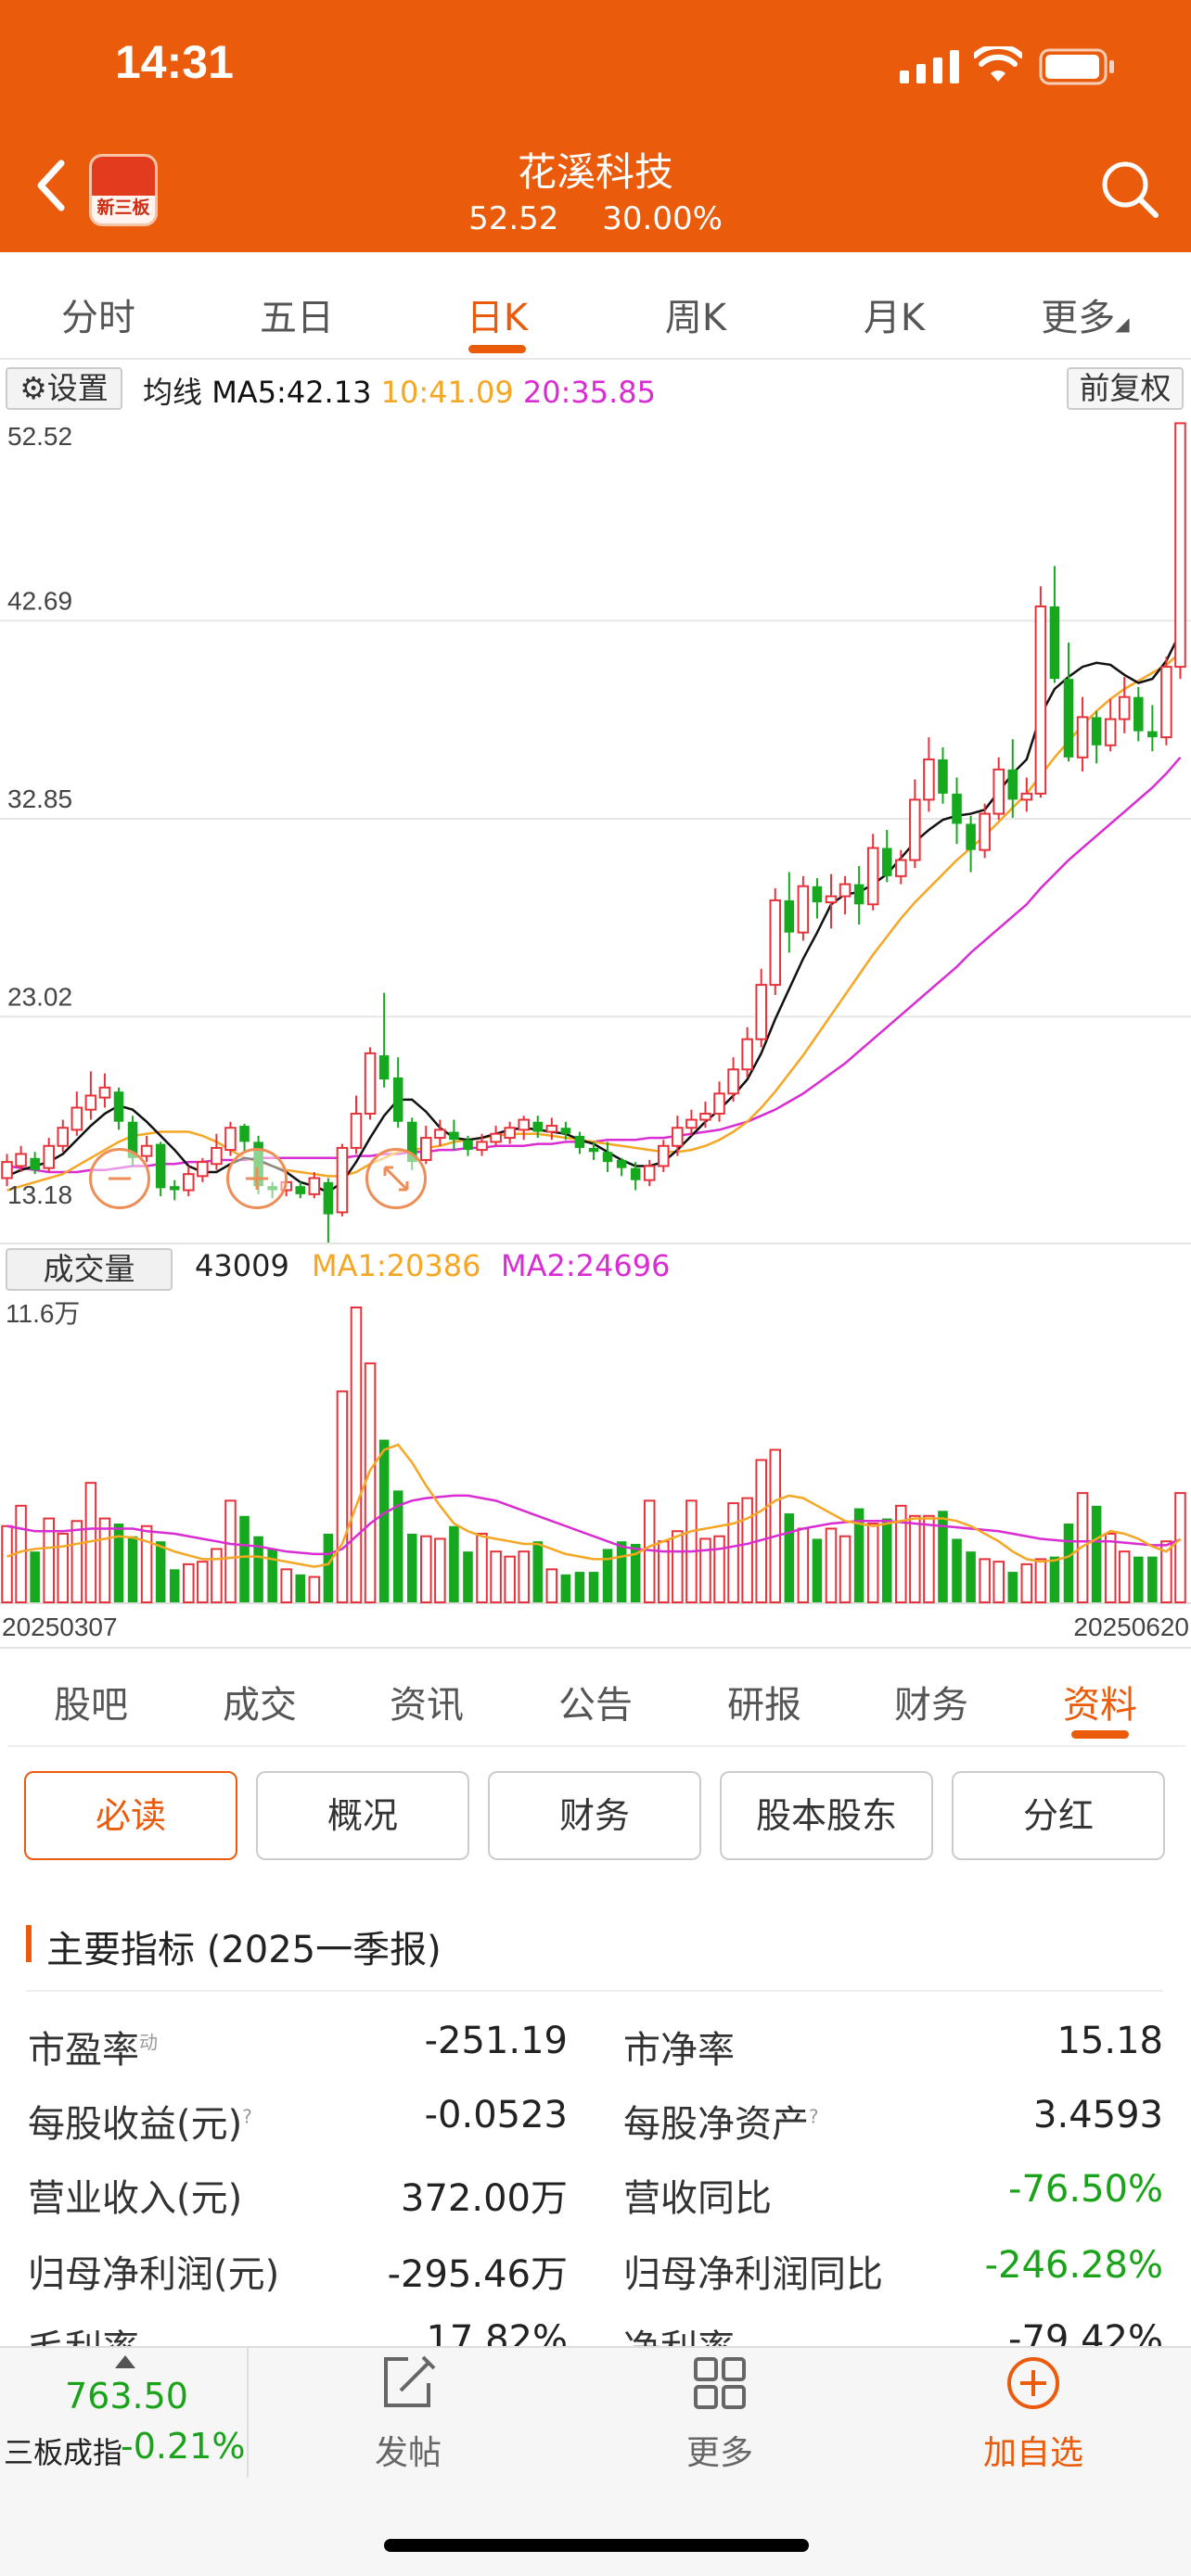 This screenshot has height=2576, width=1191. I want to click on pill-finance: 财务, so click(594, 1815).